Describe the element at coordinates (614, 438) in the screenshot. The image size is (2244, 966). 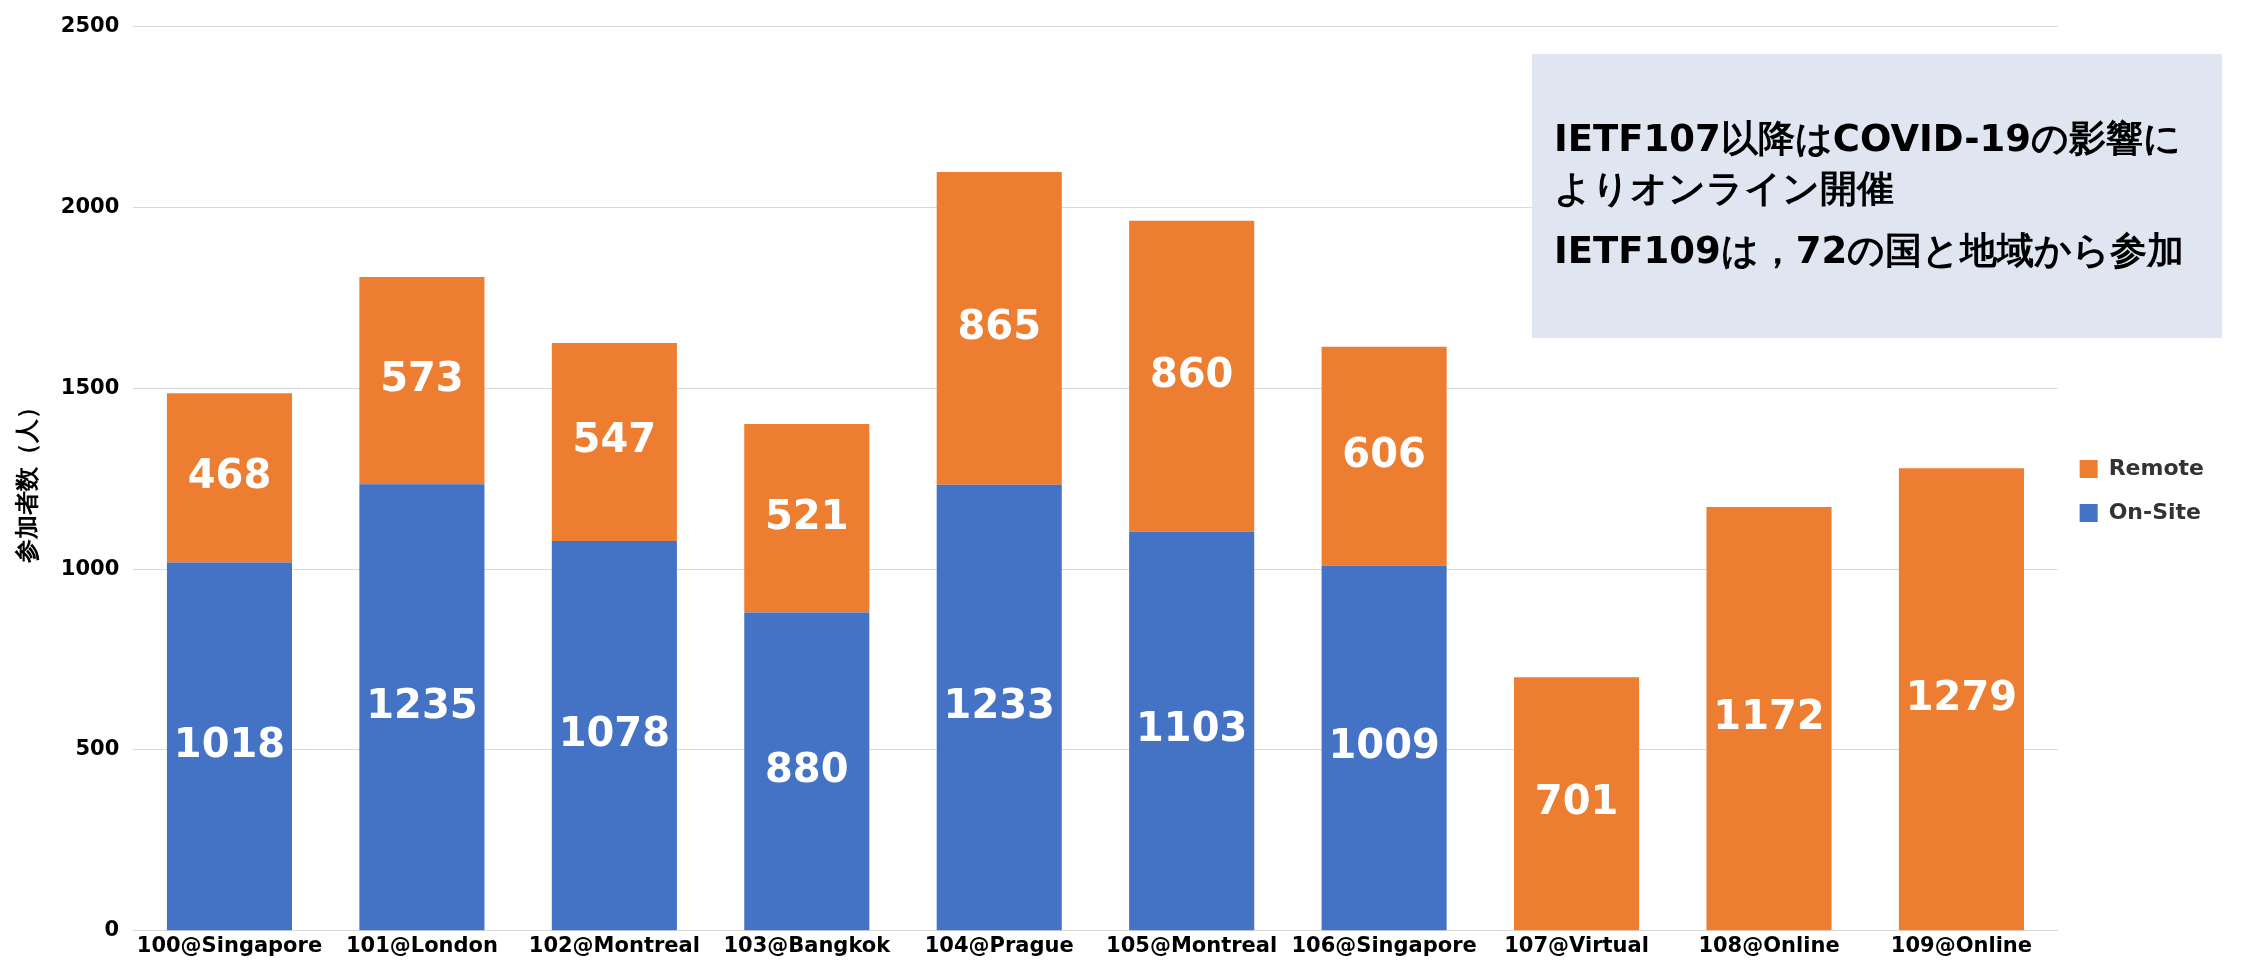
I see `data-label: 547` at that location.